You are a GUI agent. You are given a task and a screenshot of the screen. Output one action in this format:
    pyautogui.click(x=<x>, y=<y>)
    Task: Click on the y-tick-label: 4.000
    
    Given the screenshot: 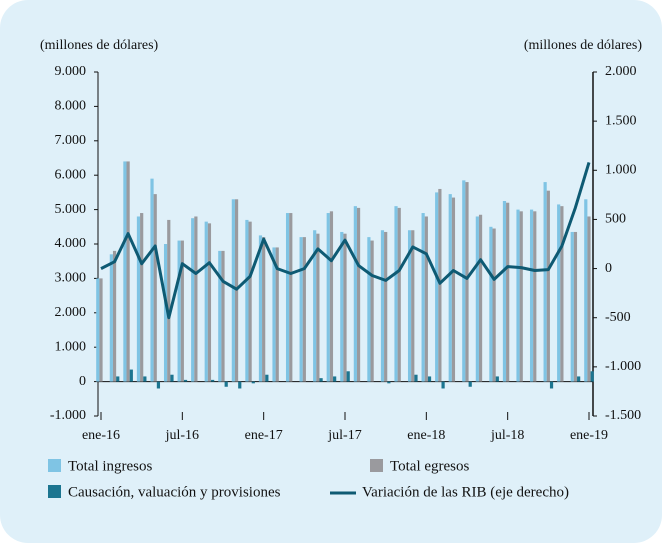 What is the action you would take?
    pyautogui.click(x=71, y=243)
    